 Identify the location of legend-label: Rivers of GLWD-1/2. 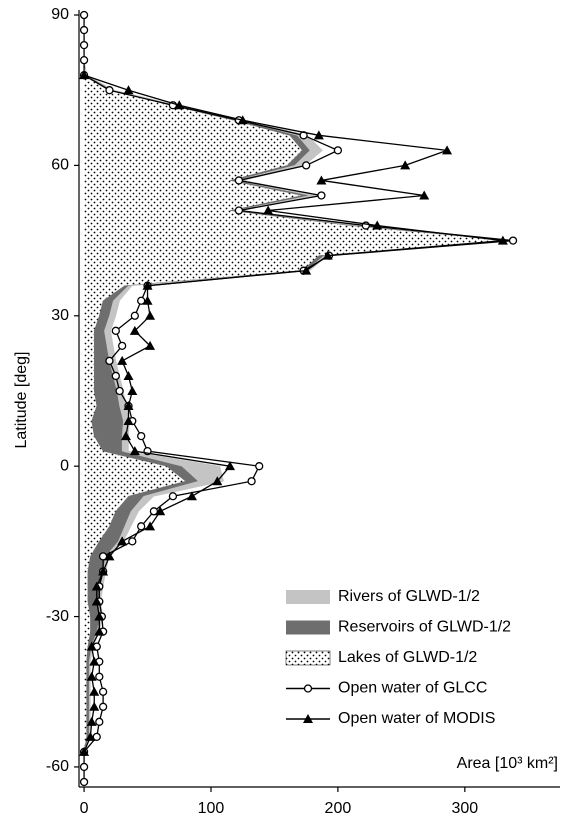
(409, 596).